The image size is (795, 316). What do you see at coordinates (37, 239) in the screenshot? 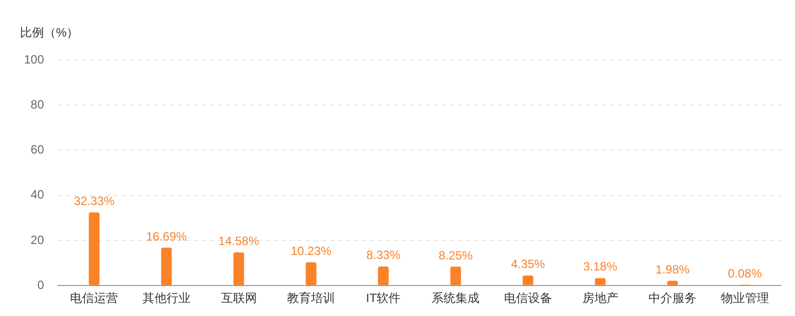
I see `y-tick-label: 20` at bounding box center [37, 239].